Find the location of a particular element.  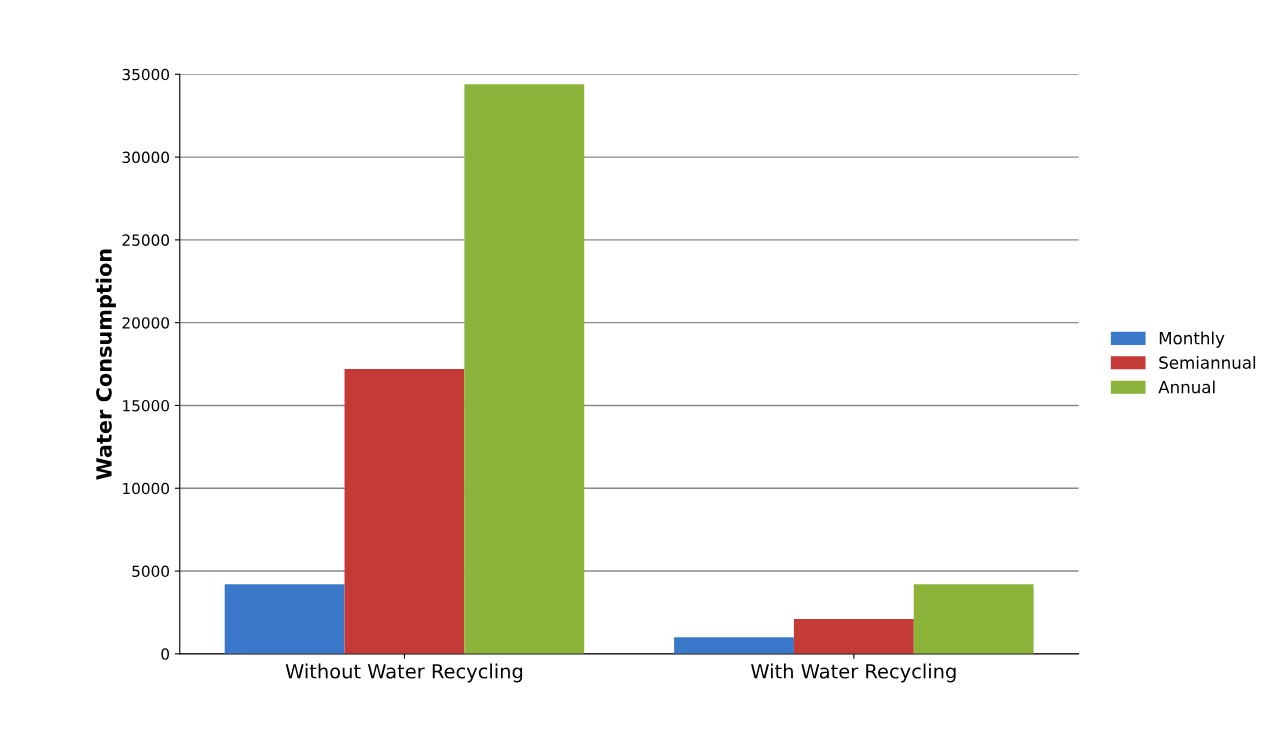

y-tick-label: 20000 is located at coordinates (146, 323).